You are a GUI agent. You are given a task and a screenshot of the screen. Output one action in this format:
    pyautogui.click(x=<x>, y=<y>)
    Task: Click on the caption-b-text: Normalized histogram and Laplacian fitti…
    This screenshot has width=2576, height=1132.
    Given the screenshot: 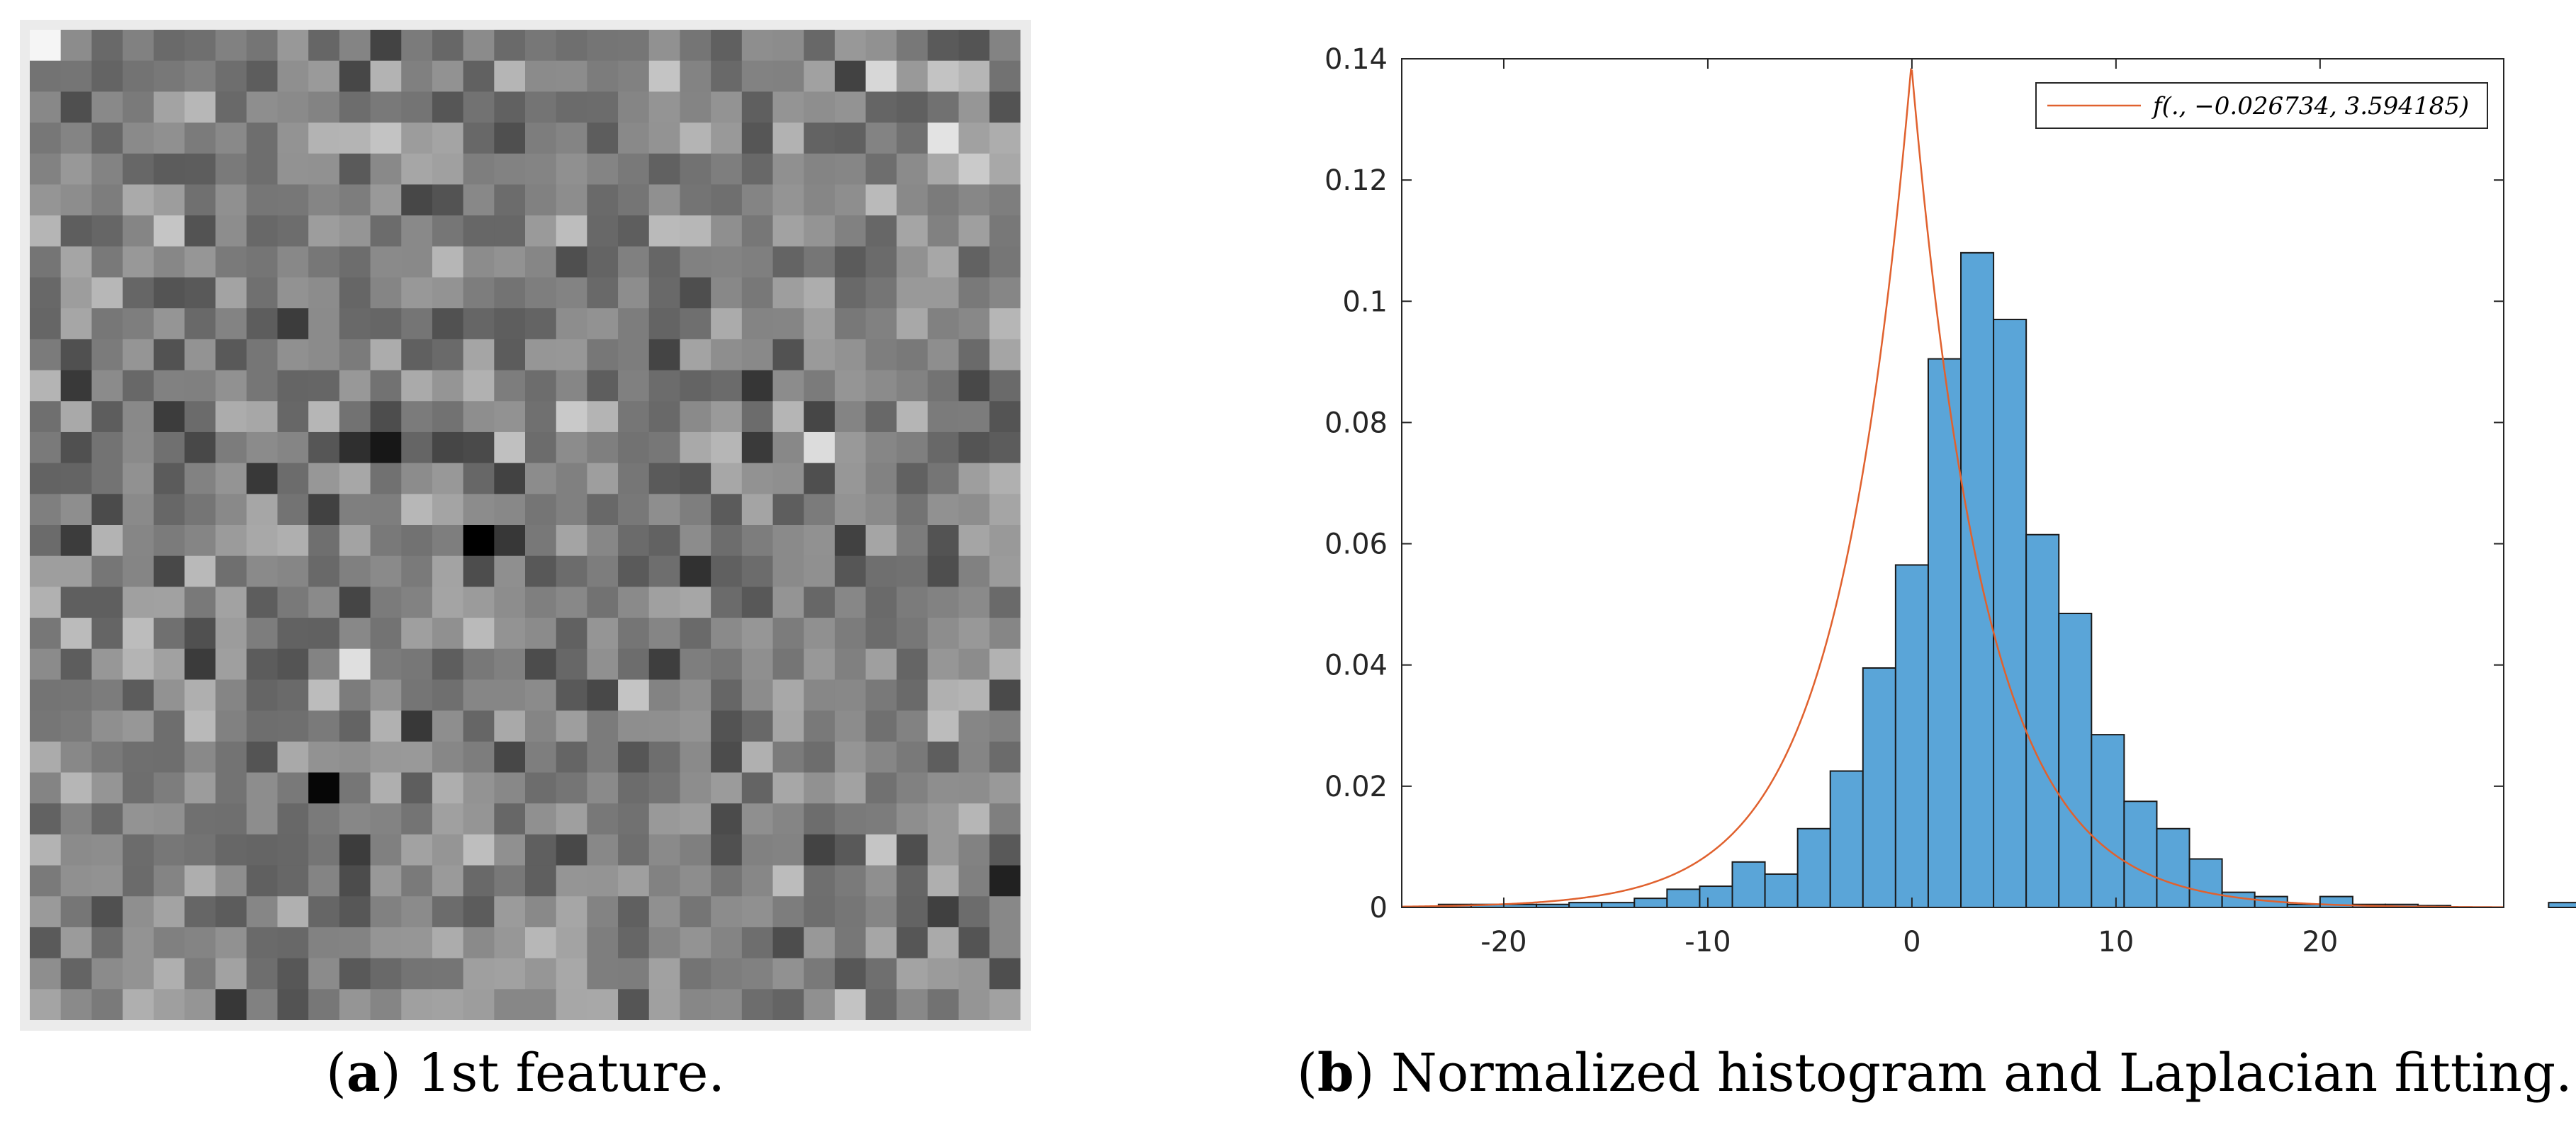 What is the action you would take?
    pyautogui.click(x=1973, y=1073)
    